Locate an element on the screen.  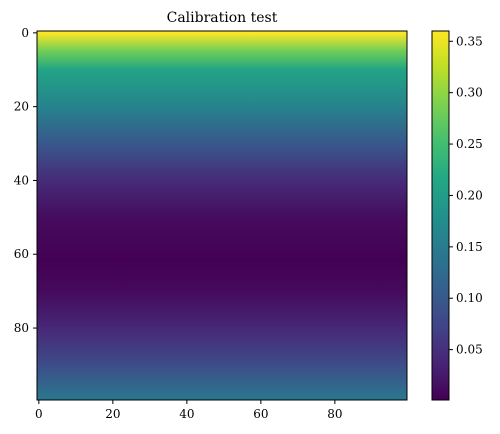
colorbar-fill is located at coordinates (440, 215).